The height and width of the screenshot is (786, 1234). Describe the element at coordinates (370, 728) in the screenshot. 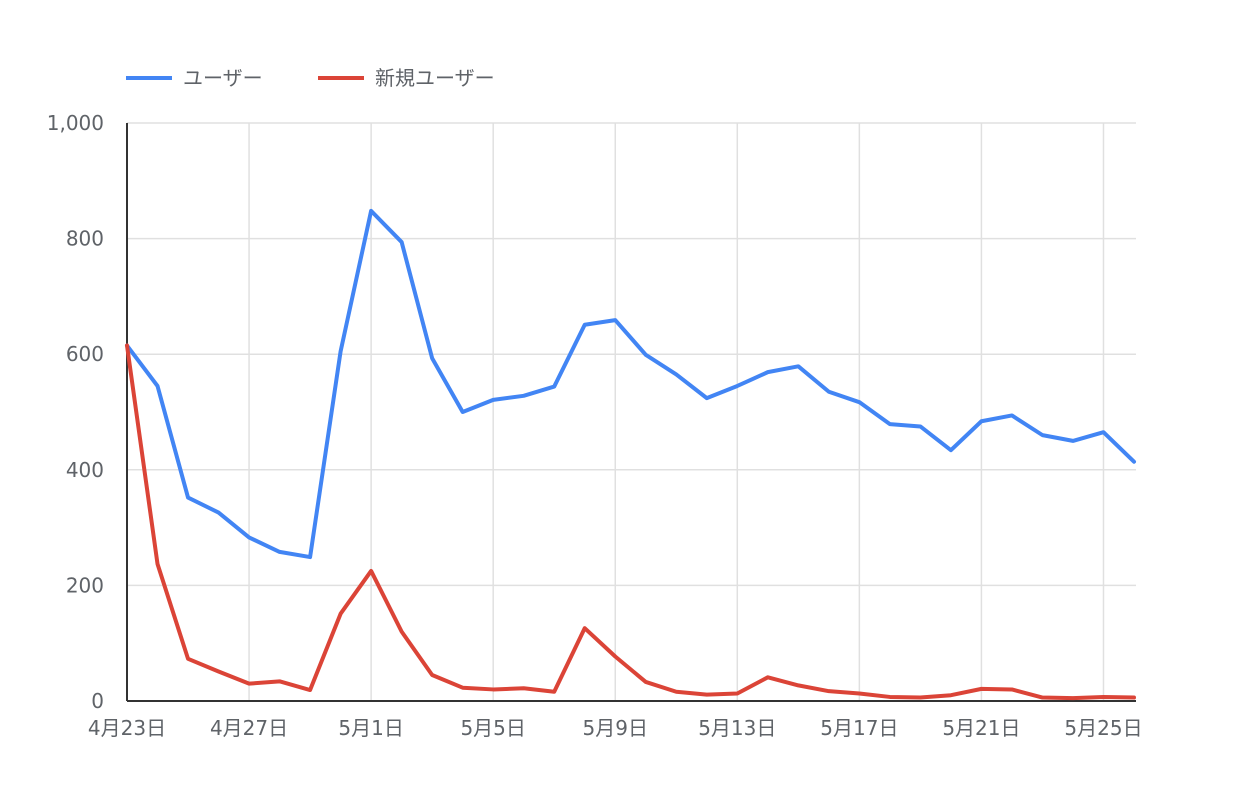

I see `x-tick-label: 5月1日` at that location.